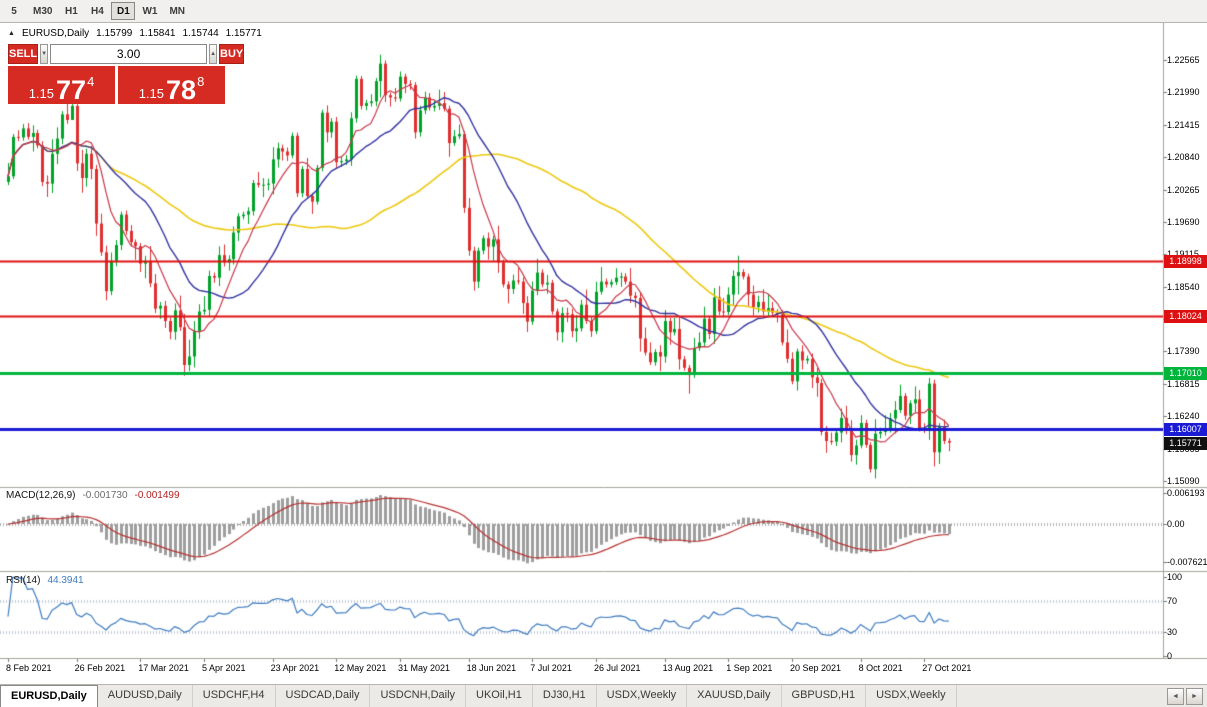 The image size is (1207, 707). Describe the element at coordinates (424, 668) in the screenshot. I see `time-axis-label: 31 May 2021` at that location.